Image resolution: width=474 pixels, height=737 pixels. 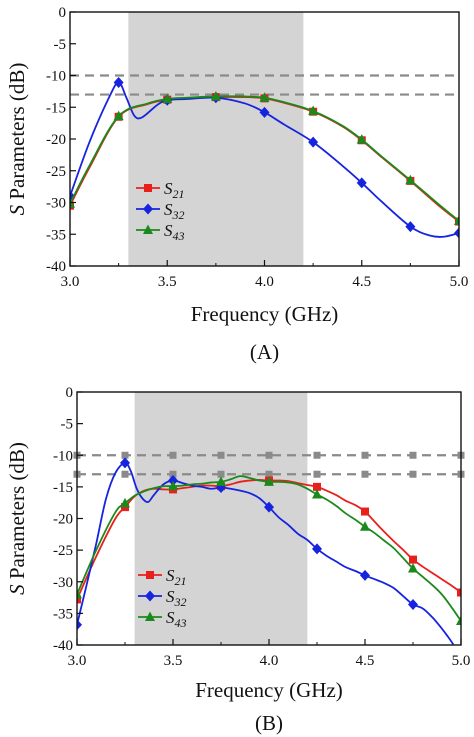 I want to click on chart-a-y-axis-label-symbol: S, so click(x=17, y=209).